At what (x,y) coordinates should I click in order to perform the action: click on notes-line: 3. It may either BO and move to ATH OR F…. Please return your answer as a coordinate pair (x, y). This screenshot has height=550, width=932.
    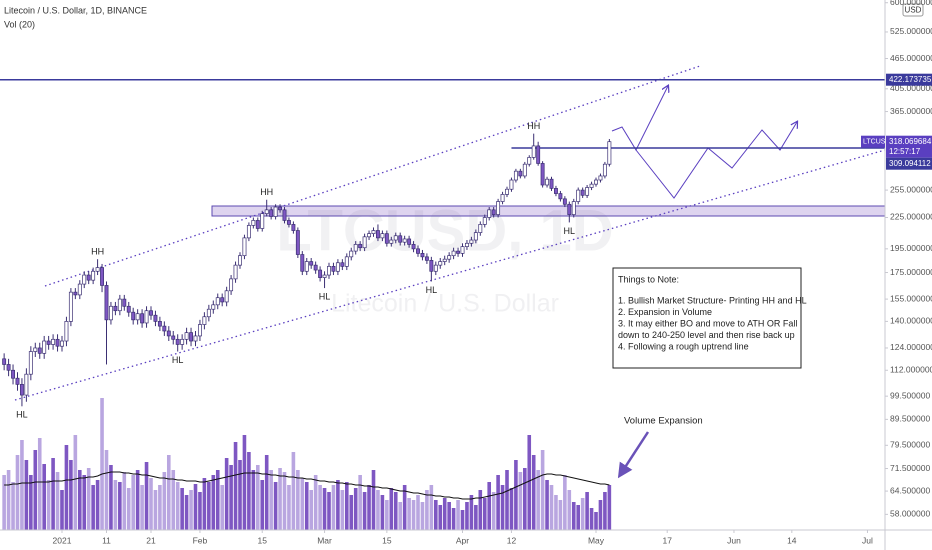
    Looking at the image, I should click on (707, 323).